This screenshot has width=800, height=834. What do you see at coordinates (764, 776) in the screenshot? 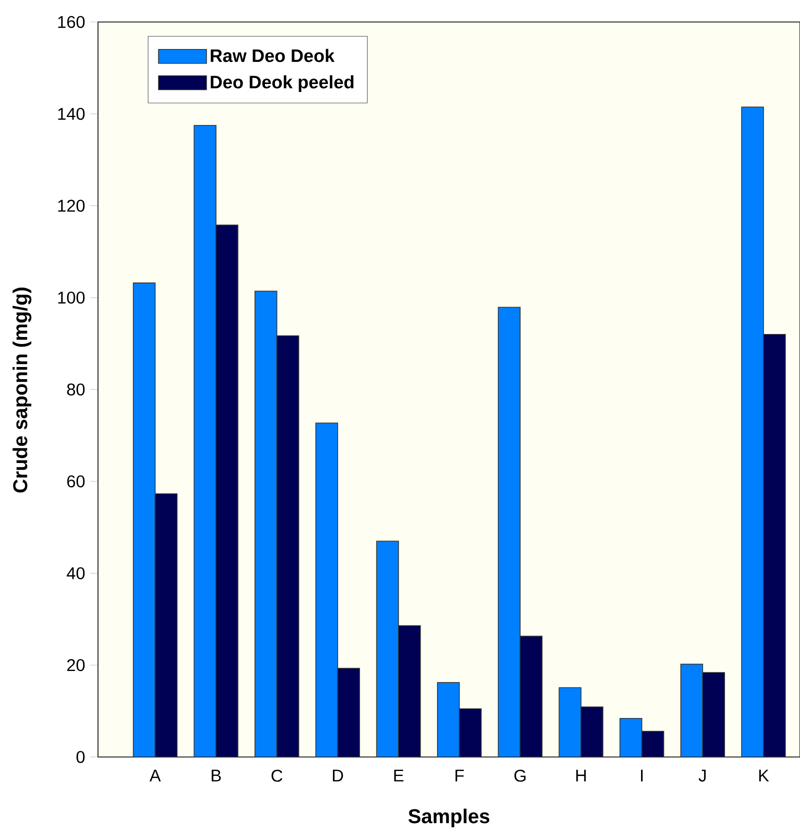
I see `x-tick-label: K` at bounding box center [764, 776].